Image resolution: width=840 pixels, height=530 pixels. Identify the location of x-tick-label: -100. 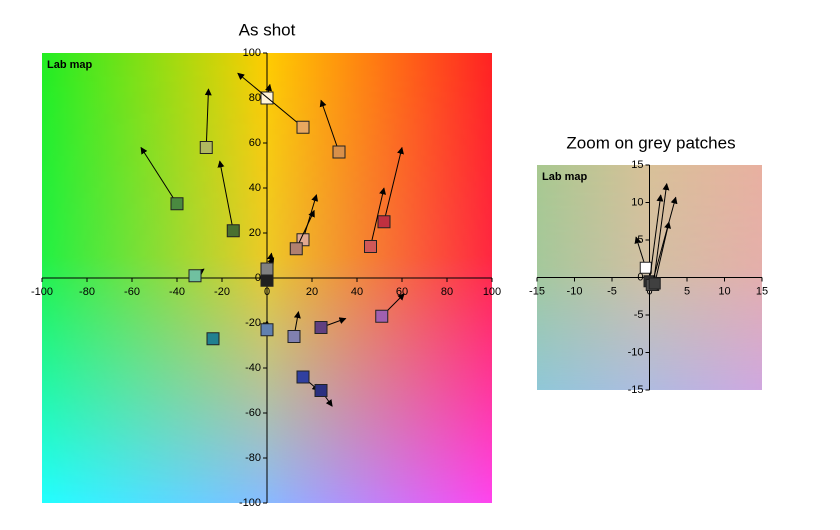
(42, 292).